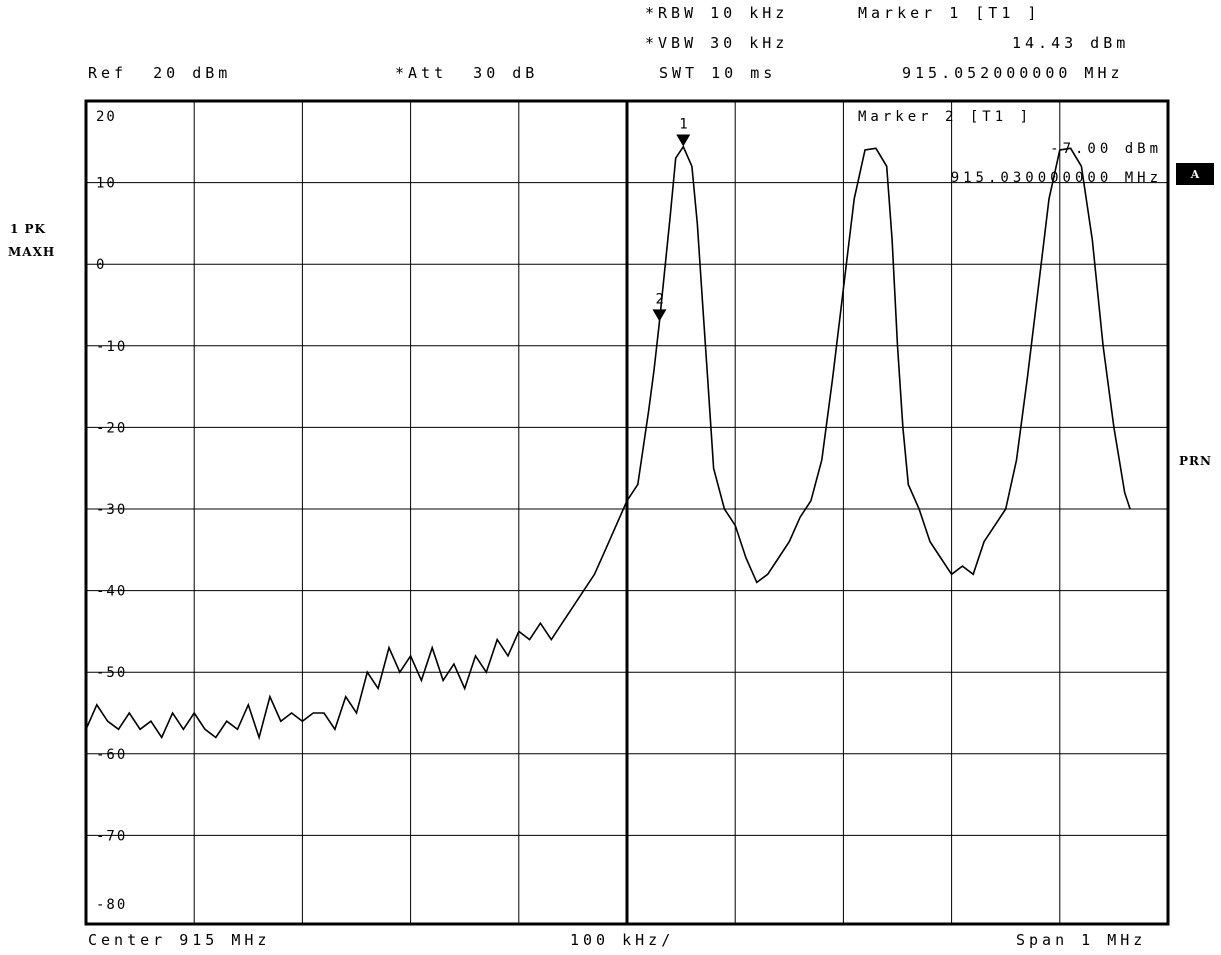 Image resolution: width=1221 pixels, height=955 pixels. Describe the element at coordinates (1013, 73) in the screenshot. I see `marker1-frequency: 915.052000000 MHz` at that location.